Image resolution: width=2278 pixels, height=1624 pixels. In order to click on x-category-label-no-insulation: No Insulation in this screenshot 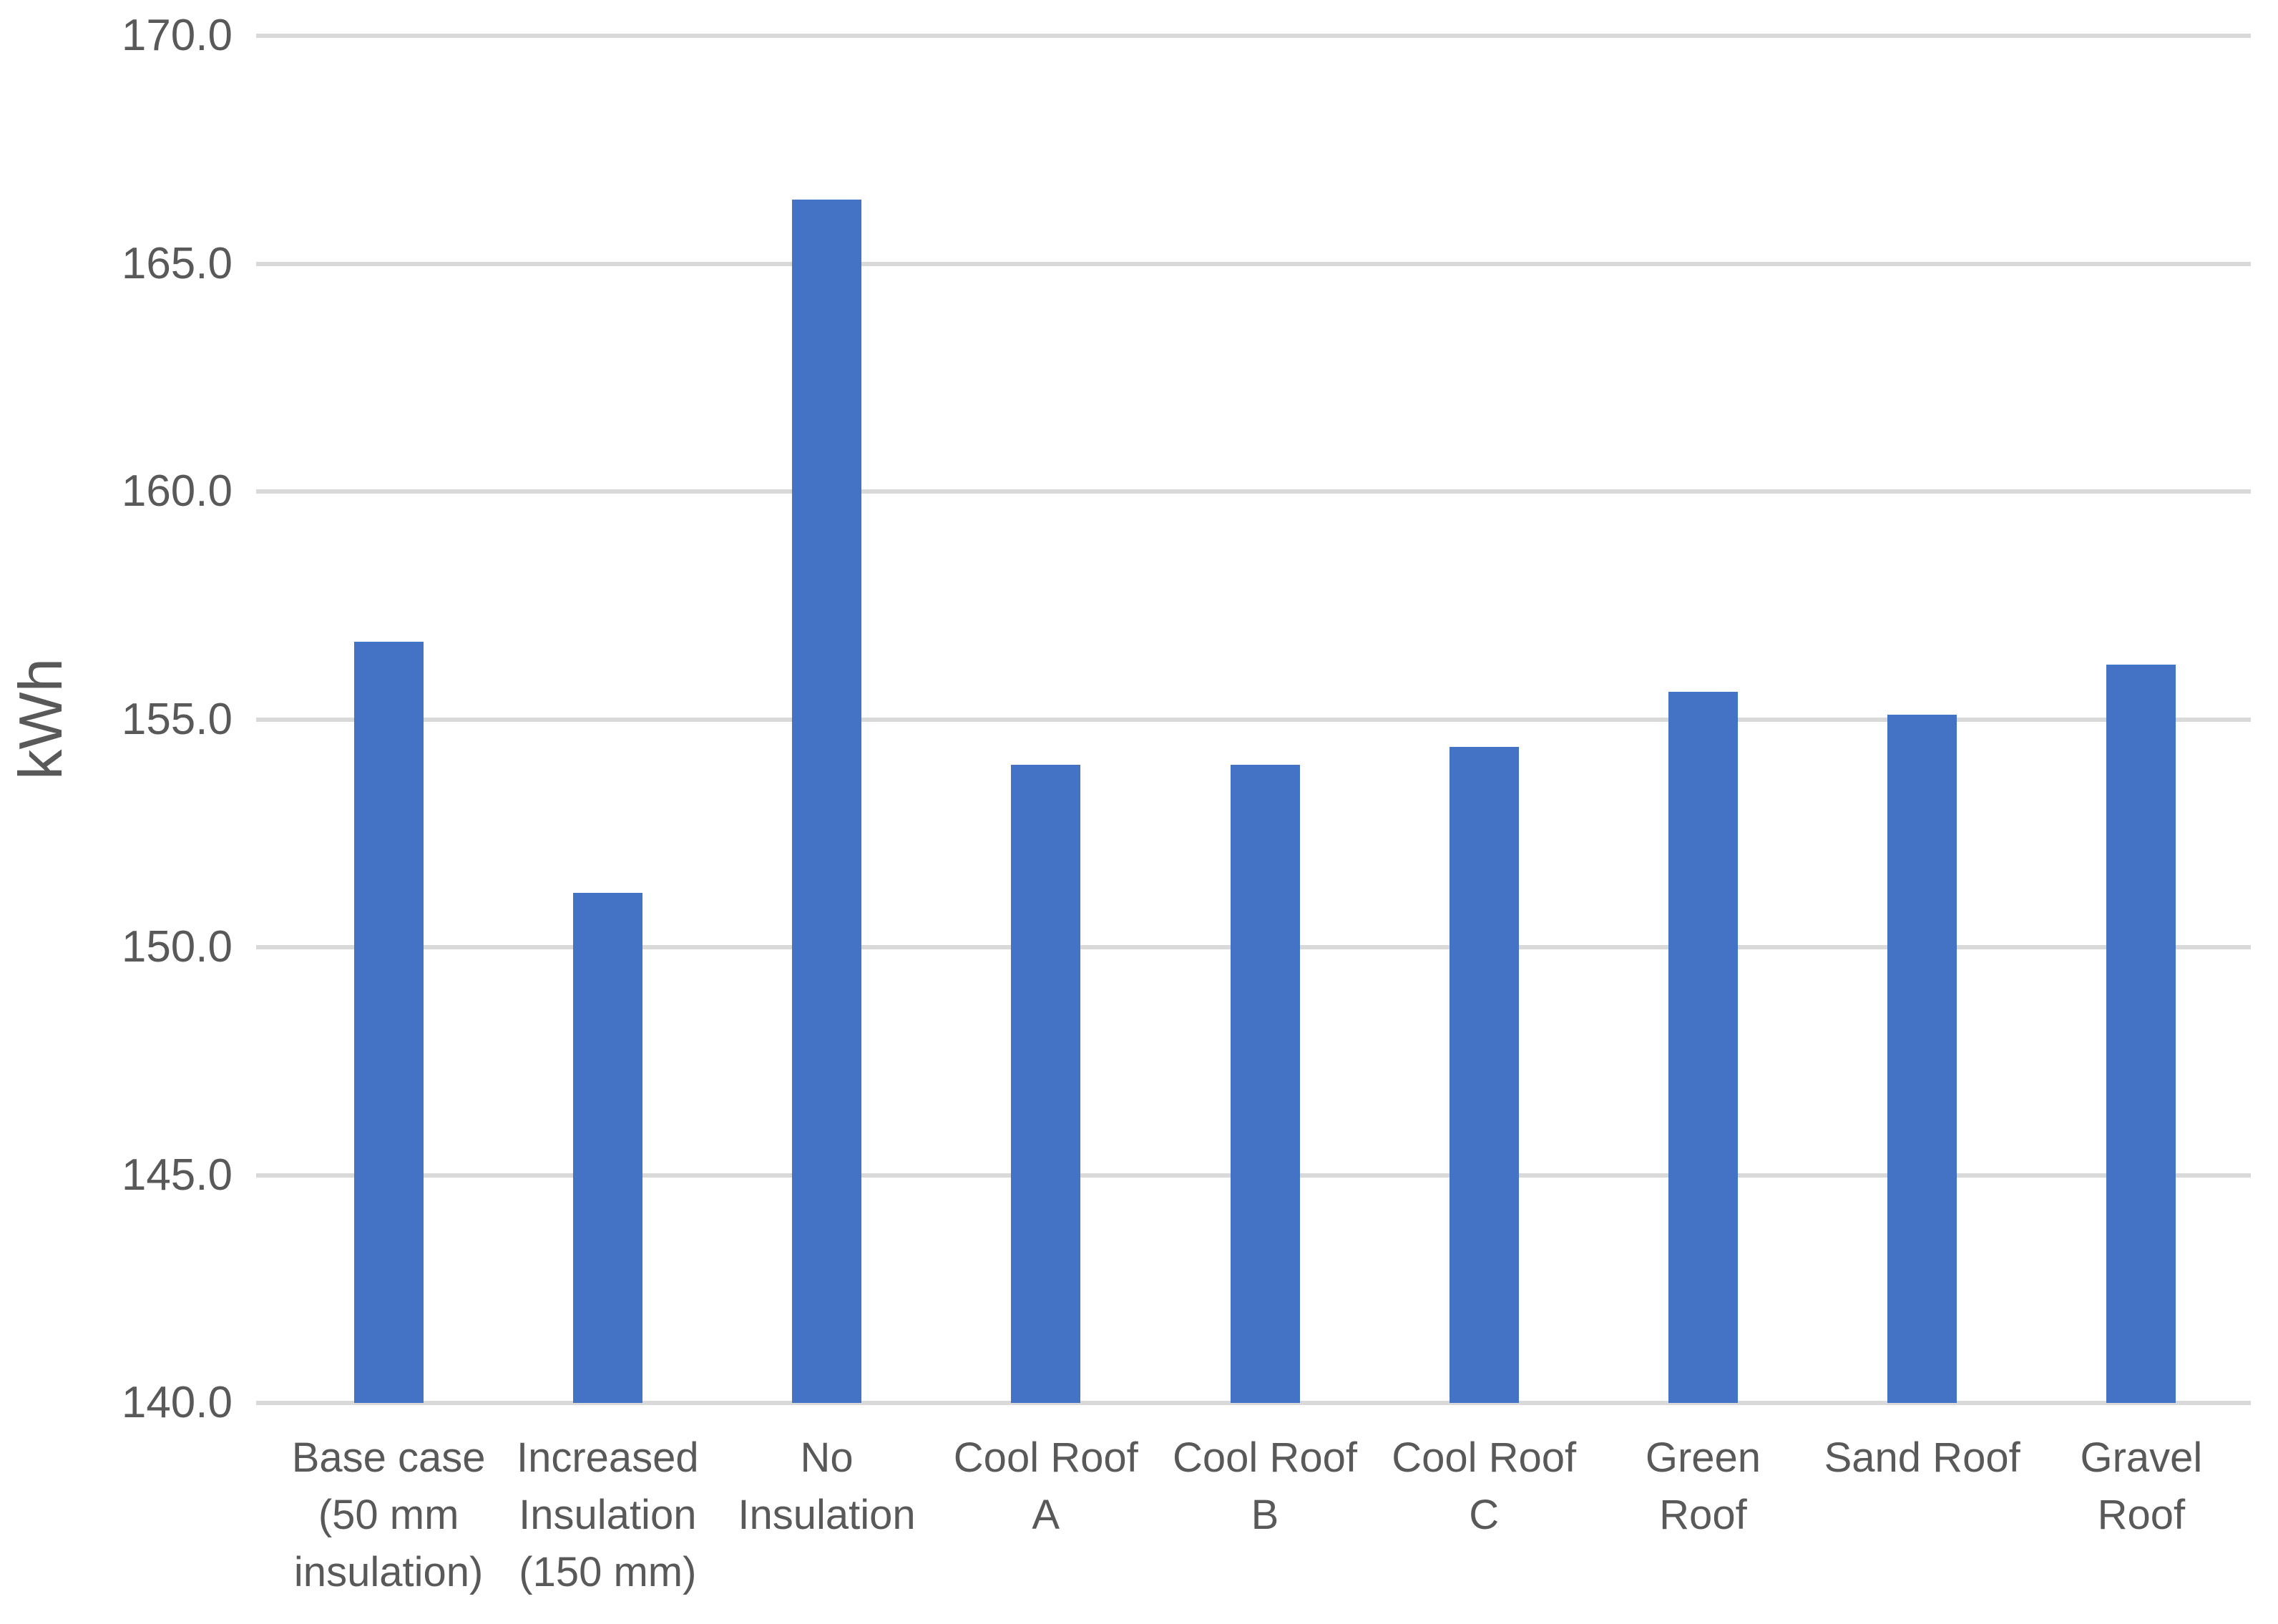, I will do `click(827, 1486)`.